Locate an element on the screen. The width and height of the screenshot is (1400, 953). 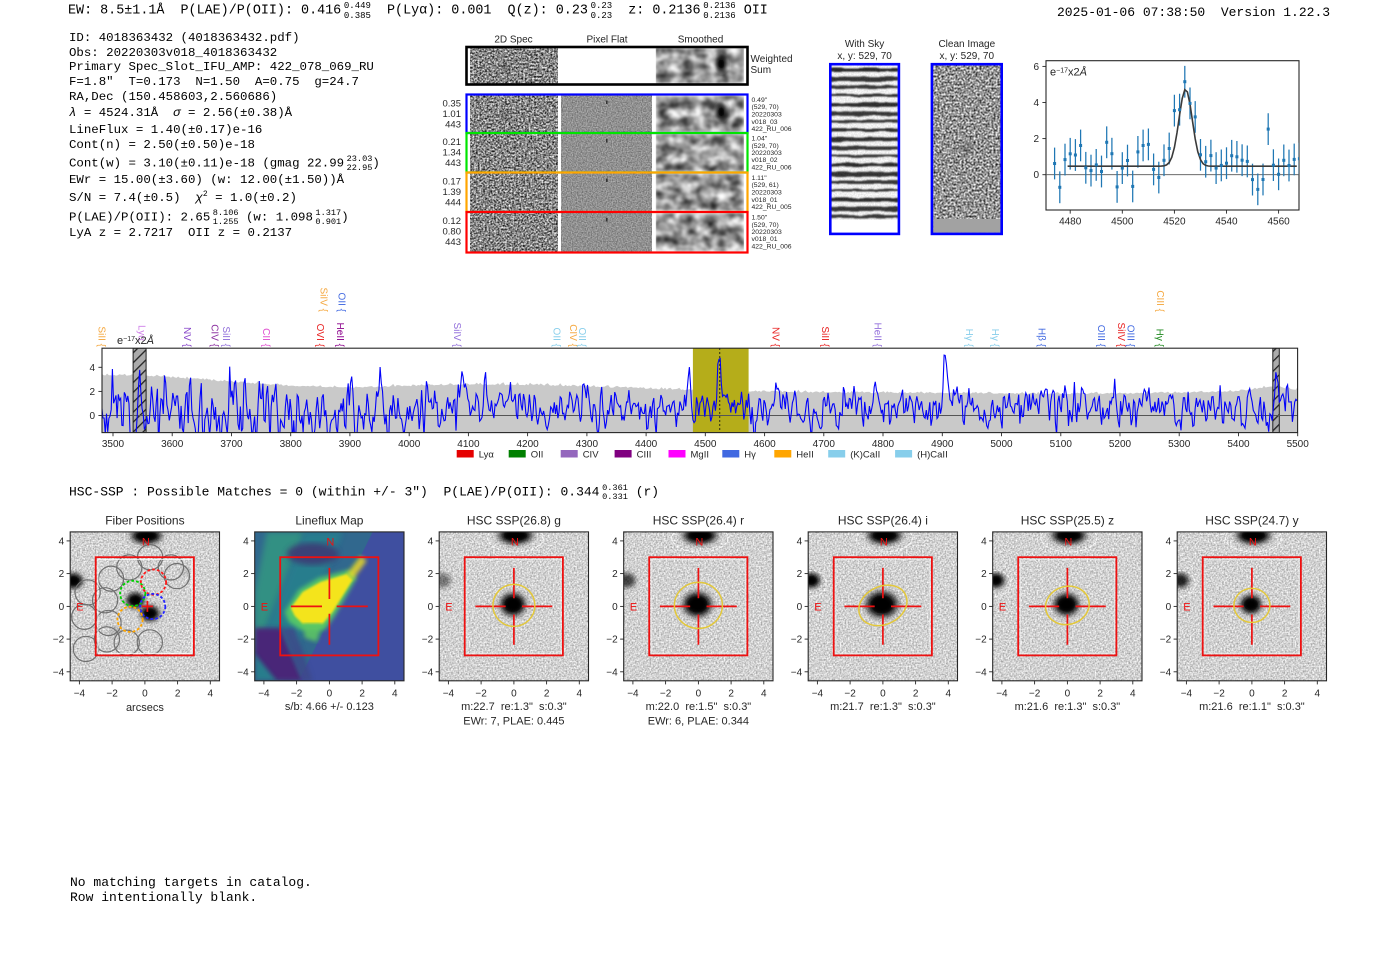
svg-text: 1.50" is located at coordinates (760, 218).